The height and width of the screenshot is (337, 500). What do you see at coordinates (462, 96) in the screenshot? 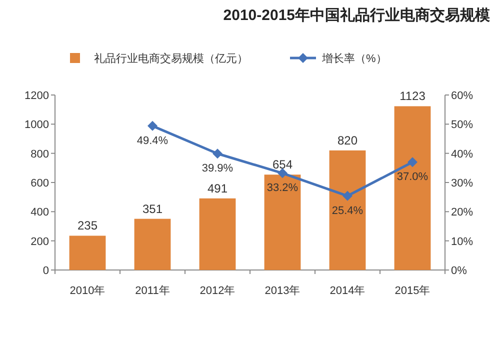
I see `y2-tick-label: 60%` at bounding box center [462, 96].